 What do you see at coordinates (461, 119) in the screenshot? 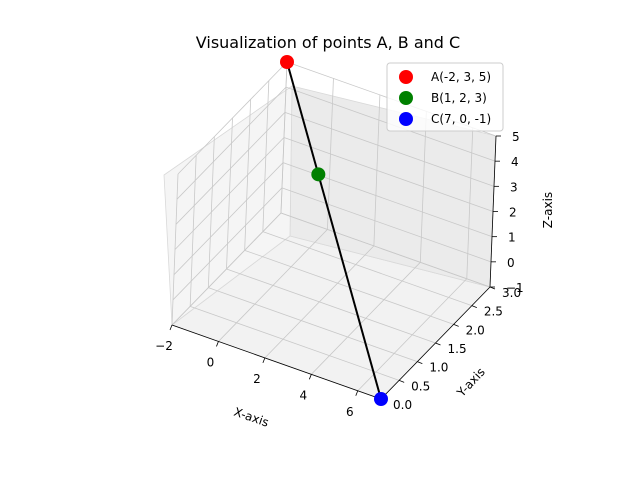
I see `legend-label-c: C(7, 0, -1)` at bounding box center [461, 119].